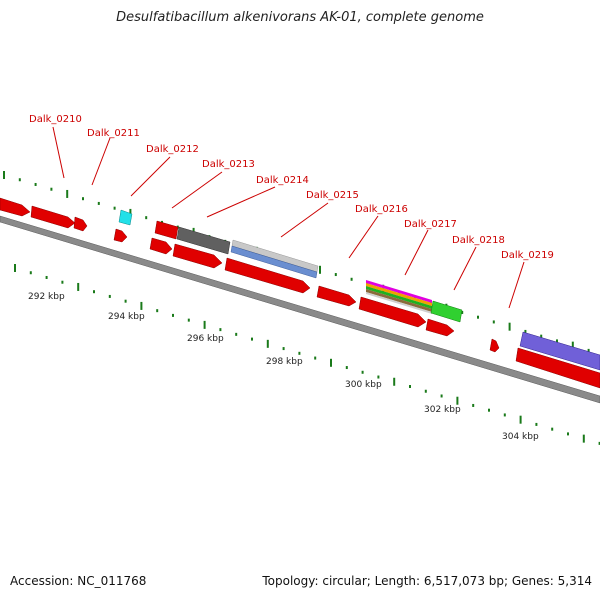  Describe the element at coordinates (172, 149) in the screenshot. I see `gene-label: Dalk_0212` at that location.